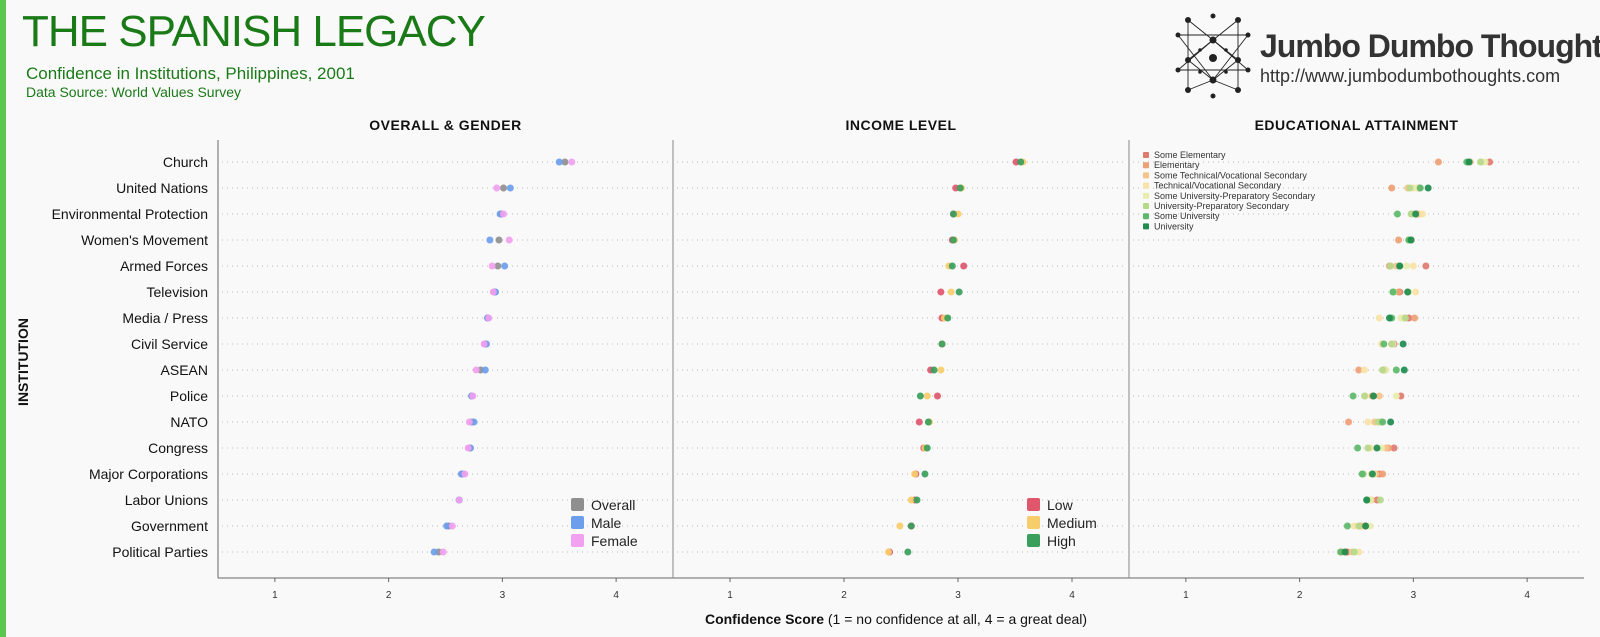  I want to click on legend-label: Male, so click(606, 523).